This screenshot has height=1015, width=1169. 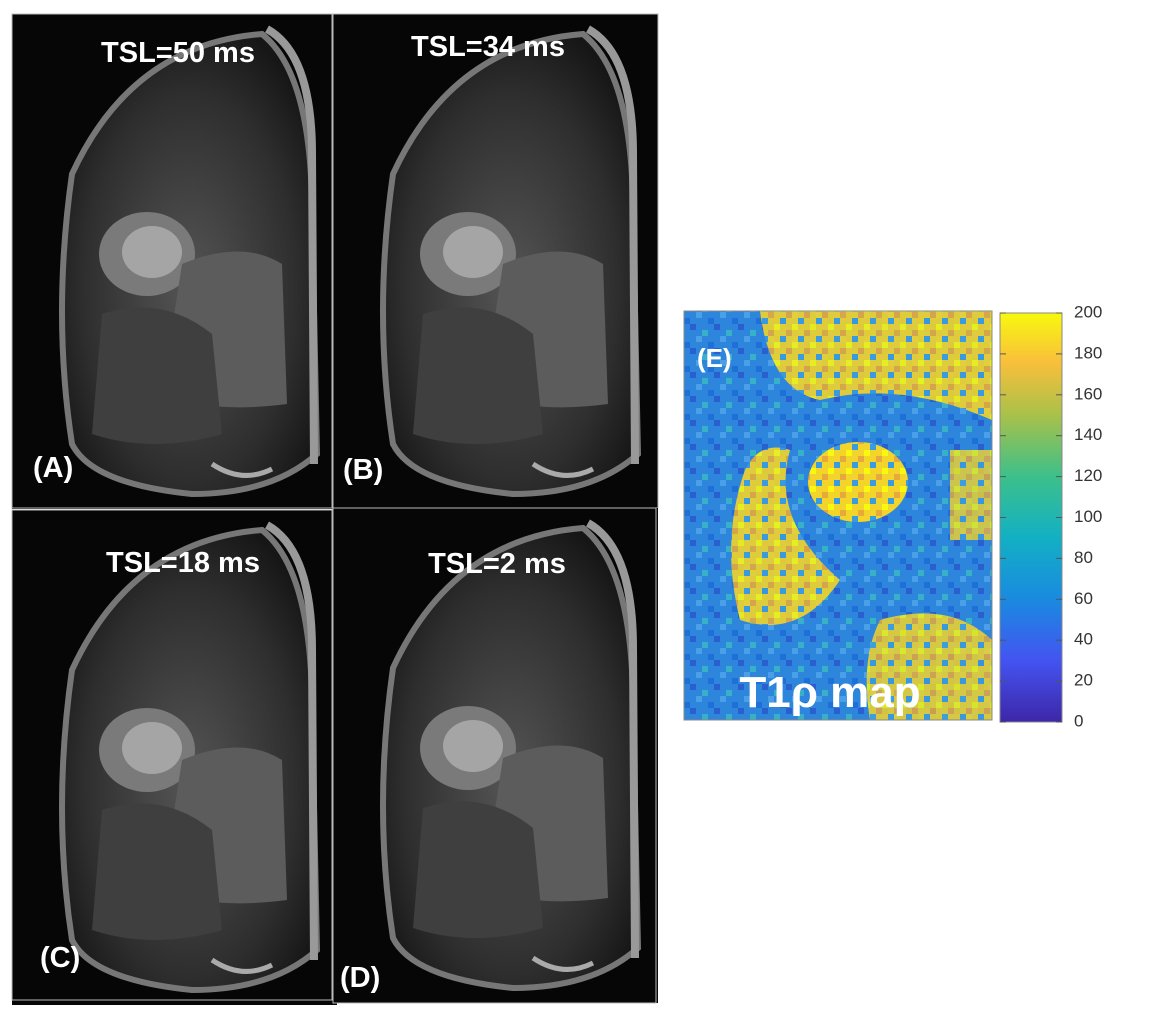 I want to click on tick-label: 100, so click(x=1088, y=516).